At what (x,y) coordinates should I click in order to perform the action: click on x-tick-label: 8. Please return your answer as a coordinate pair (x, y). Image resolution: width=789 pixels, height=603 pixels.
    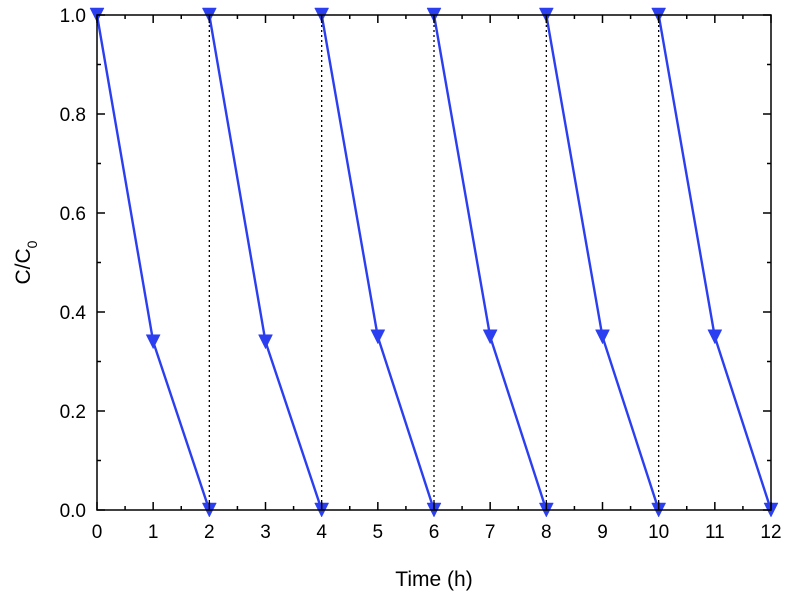
    Looking at the image, I should click on (546, 532).